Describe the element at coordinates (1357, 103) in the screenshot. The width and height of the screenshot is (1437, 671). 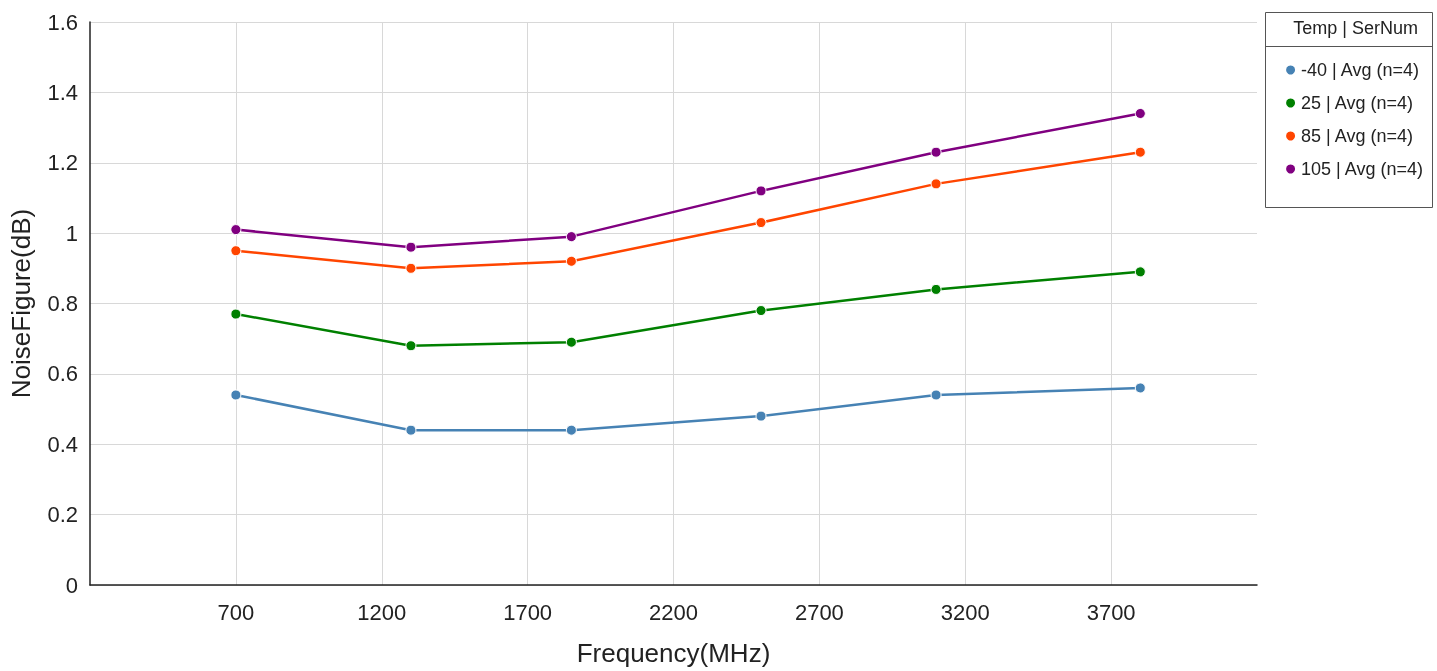
I see `legend-label: 25 | Avg (n=4)` at that location.